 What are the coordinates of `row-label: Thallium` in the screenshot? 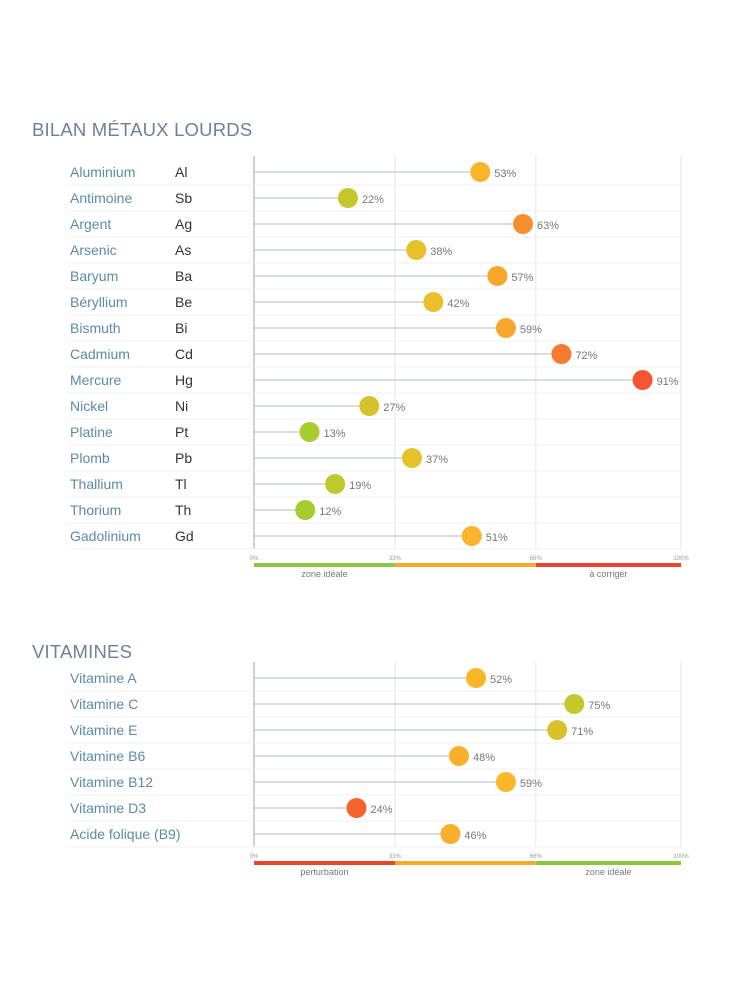 It's located at (96, 484).